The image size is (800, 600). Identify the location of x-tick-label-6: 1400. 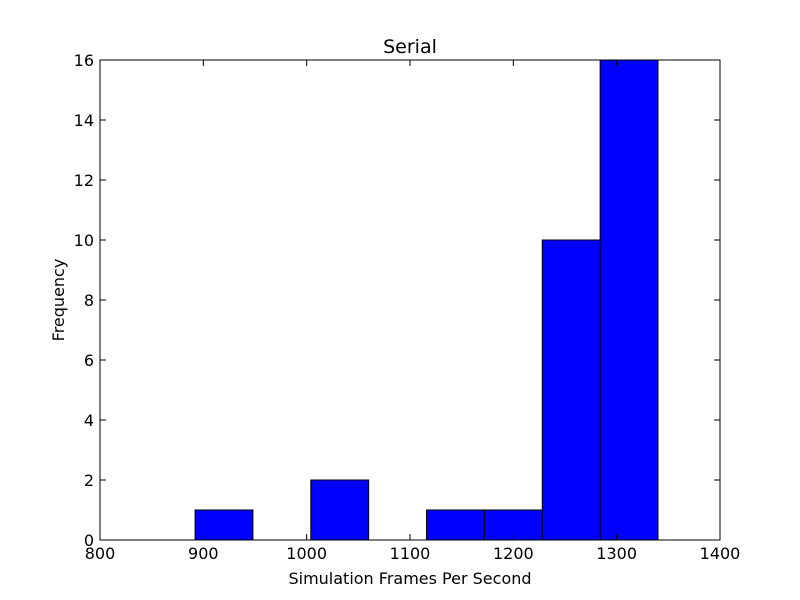
(720, 553).